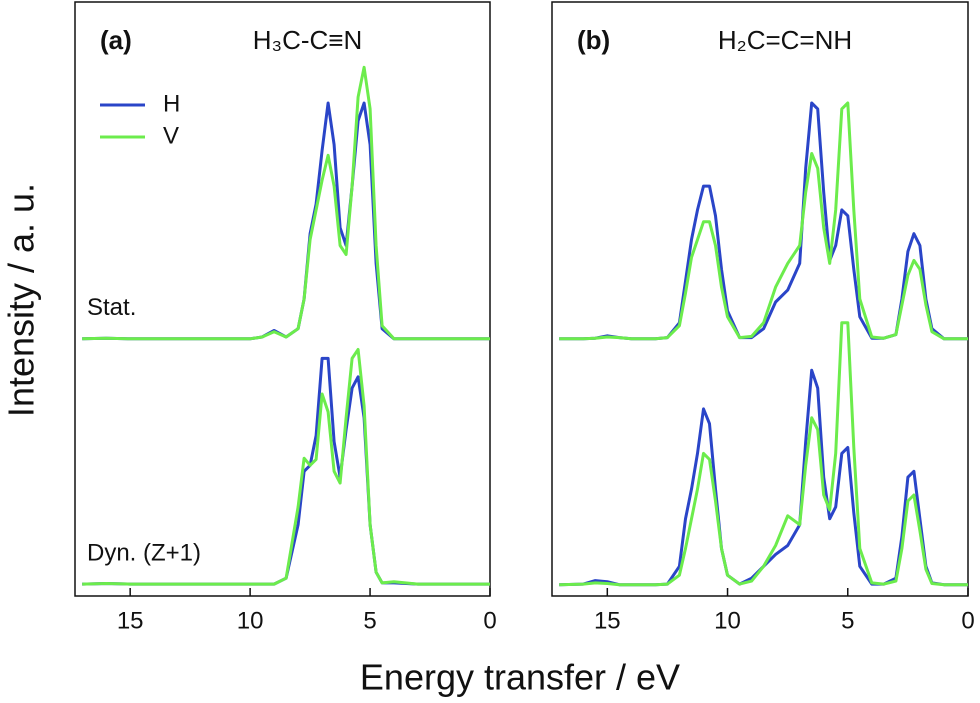  Describe the element at coordinates (111, 307) in the screenshot. I see `group-label: Stat.` at that location.